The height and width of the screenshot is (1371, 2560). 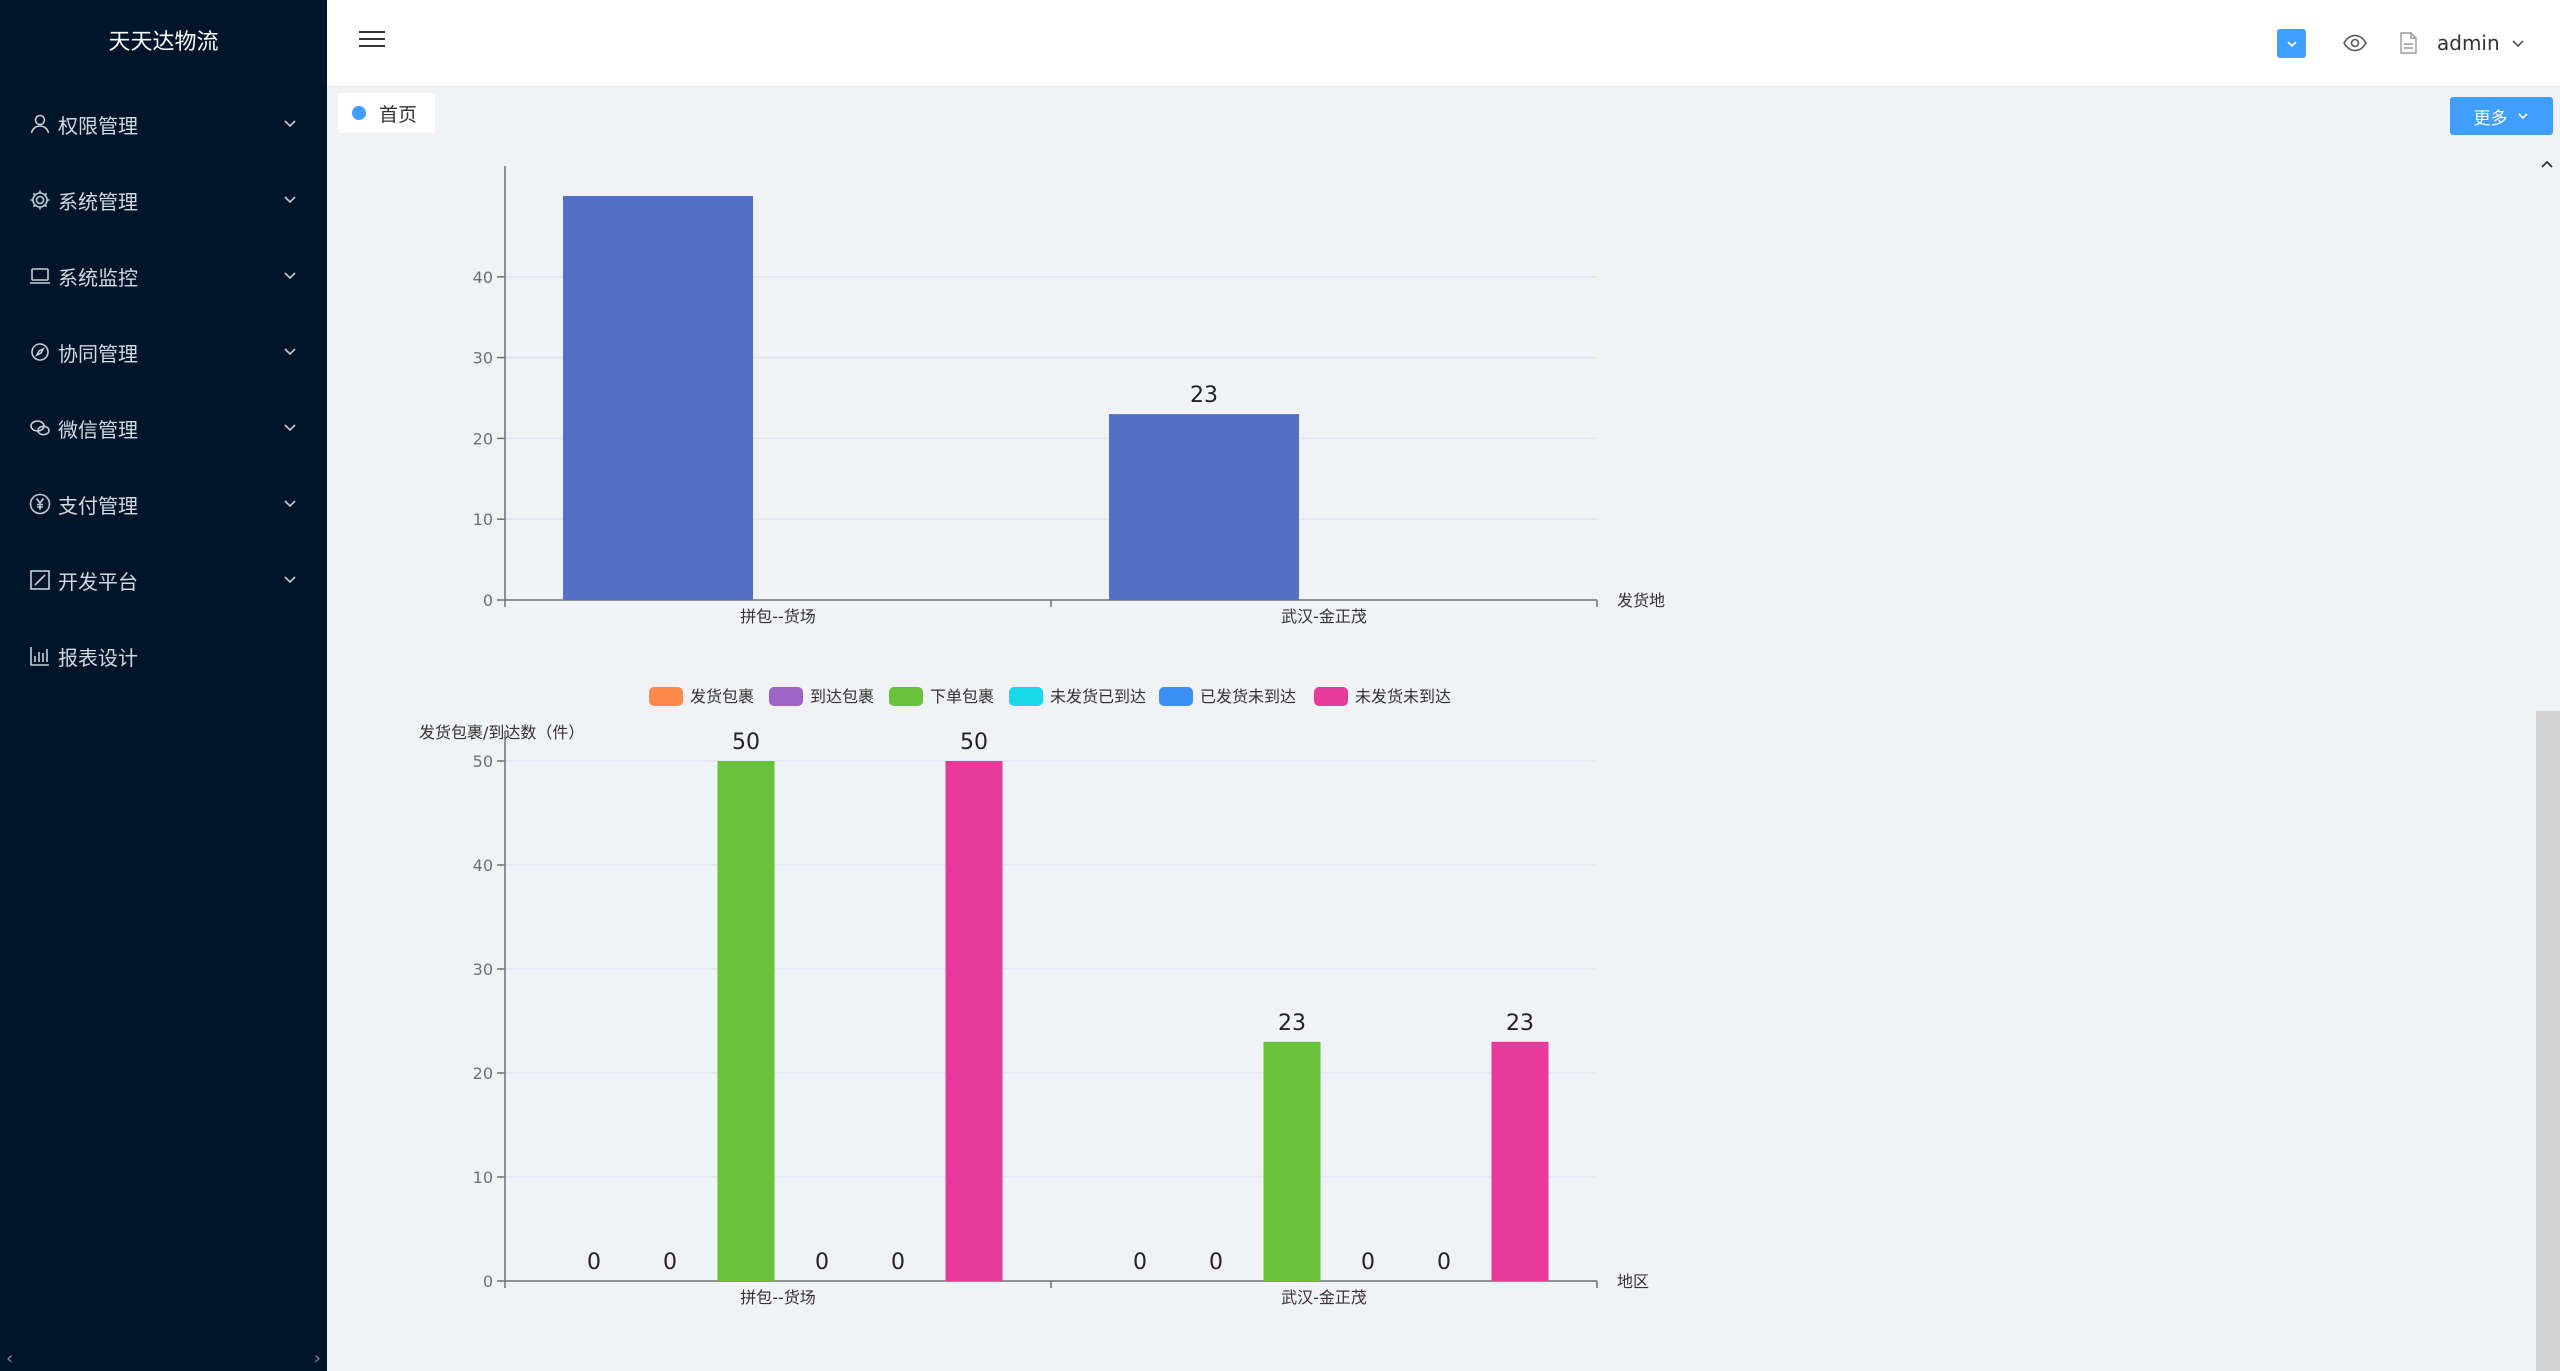 What do you see at coordinates (40, 504) in the screenshot?
I see `yuan-icon` at bounding box center [40, 504].